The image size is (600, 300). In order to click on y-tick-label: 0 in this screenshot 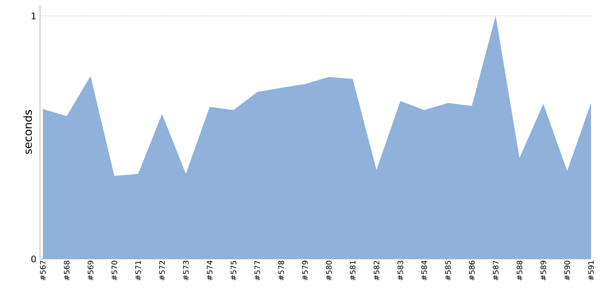, I will do `click(33, 259)`.